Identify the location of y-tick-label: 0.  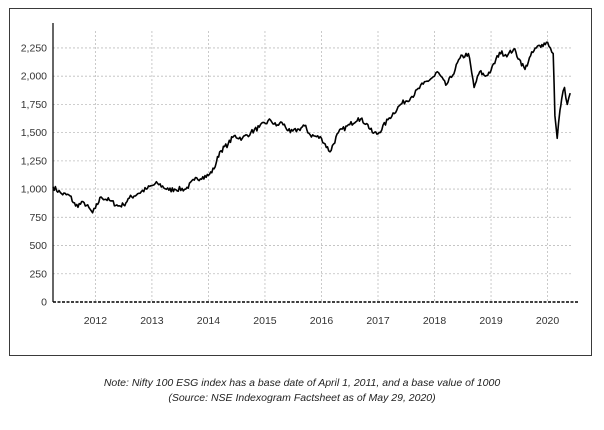
(44, 303).